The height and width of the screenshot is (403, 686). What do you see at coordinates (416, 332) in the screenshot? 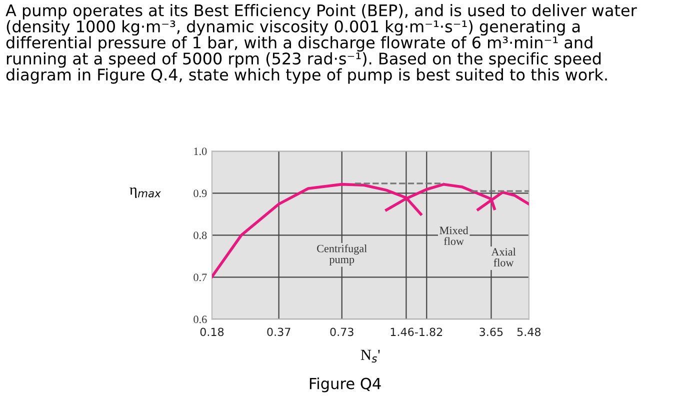
I see `x-tick-label: 1.46-1.82` at bounding box center [416, 332].